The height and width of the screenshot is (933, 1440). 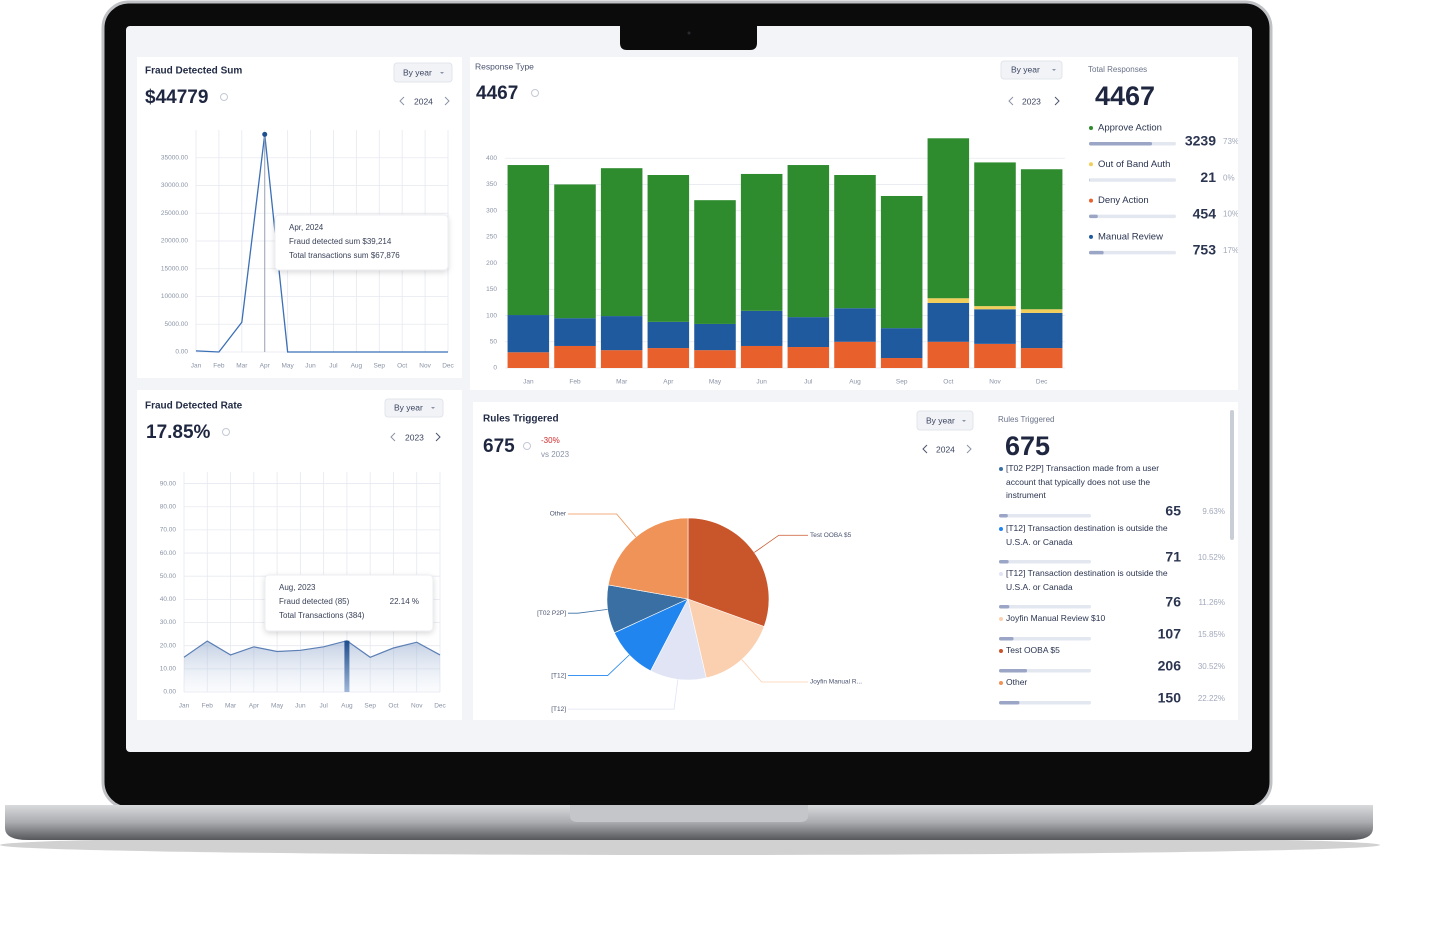 I want to click on y-tick-label: 50, so click(x=494, y=341).